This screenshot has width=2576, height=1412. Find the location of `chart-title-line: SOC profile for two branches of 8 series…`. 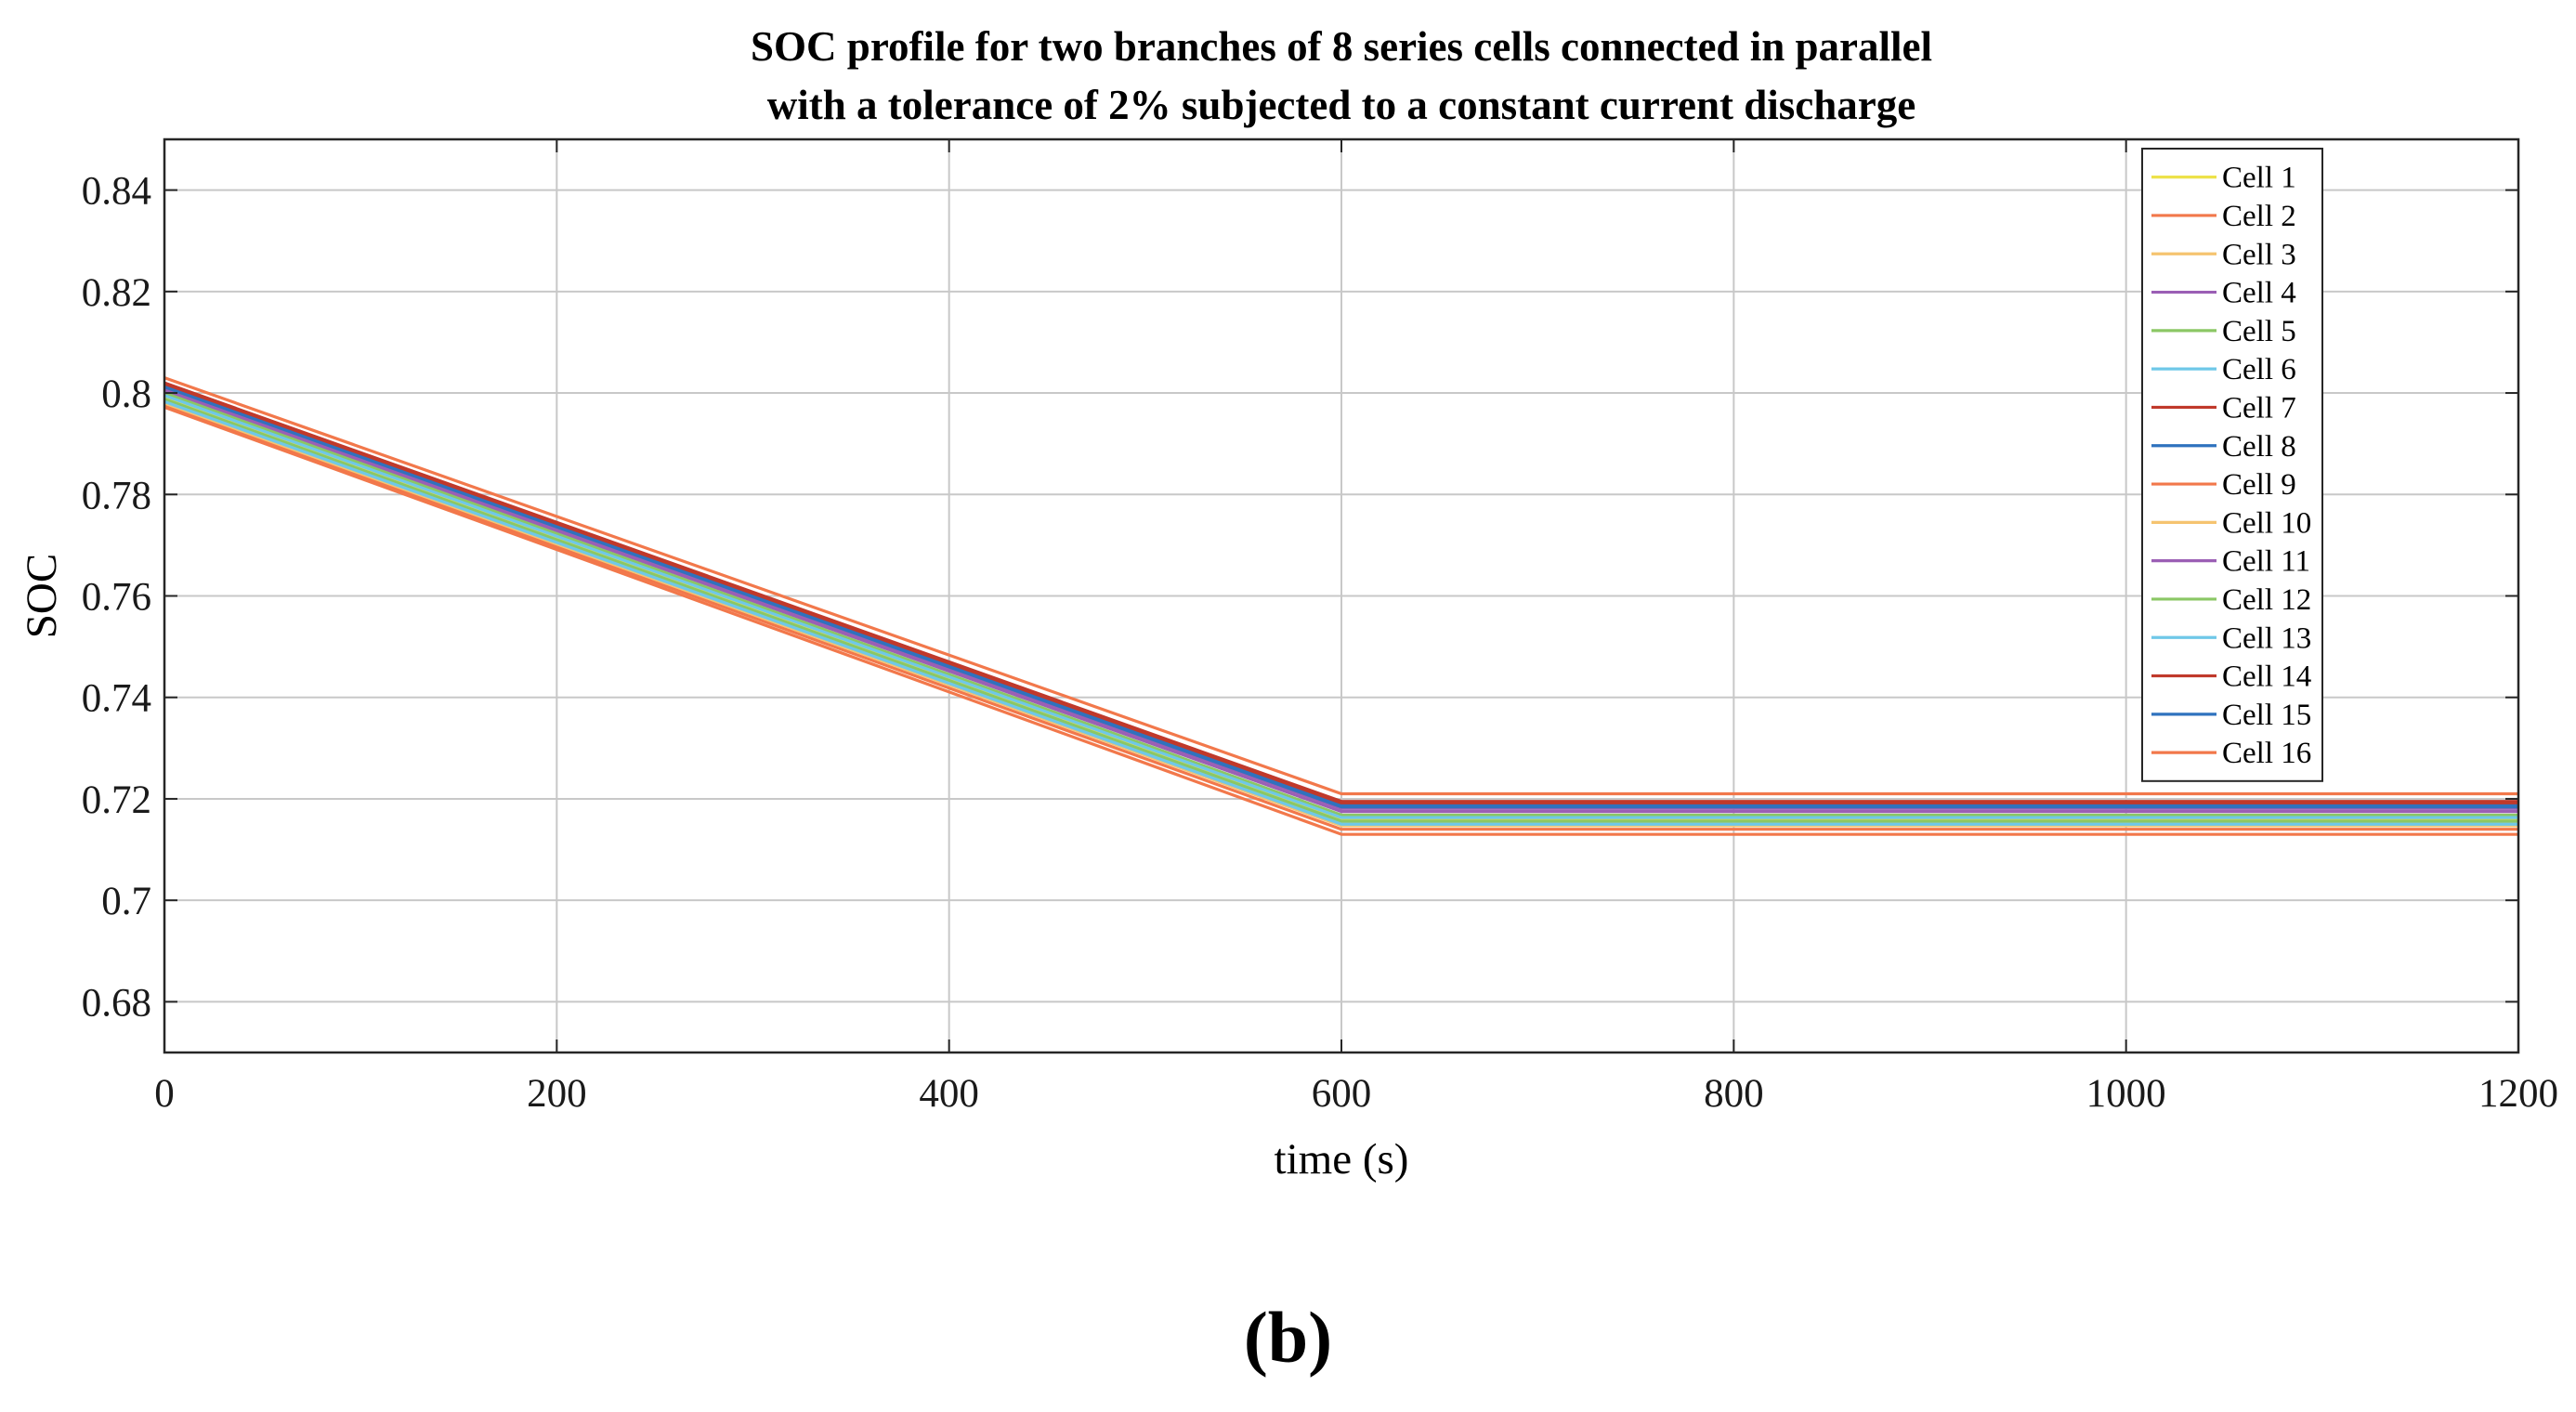

chart-title-line: SOC profile for two branches of 8 series… is located at coordinates (1341, 46).